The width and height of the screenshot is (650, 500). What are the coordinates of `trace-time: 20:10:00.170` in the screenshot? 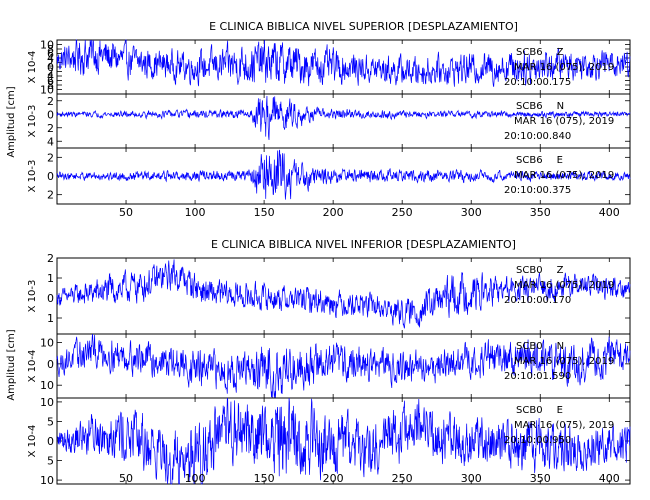 It's located at (537, 300).